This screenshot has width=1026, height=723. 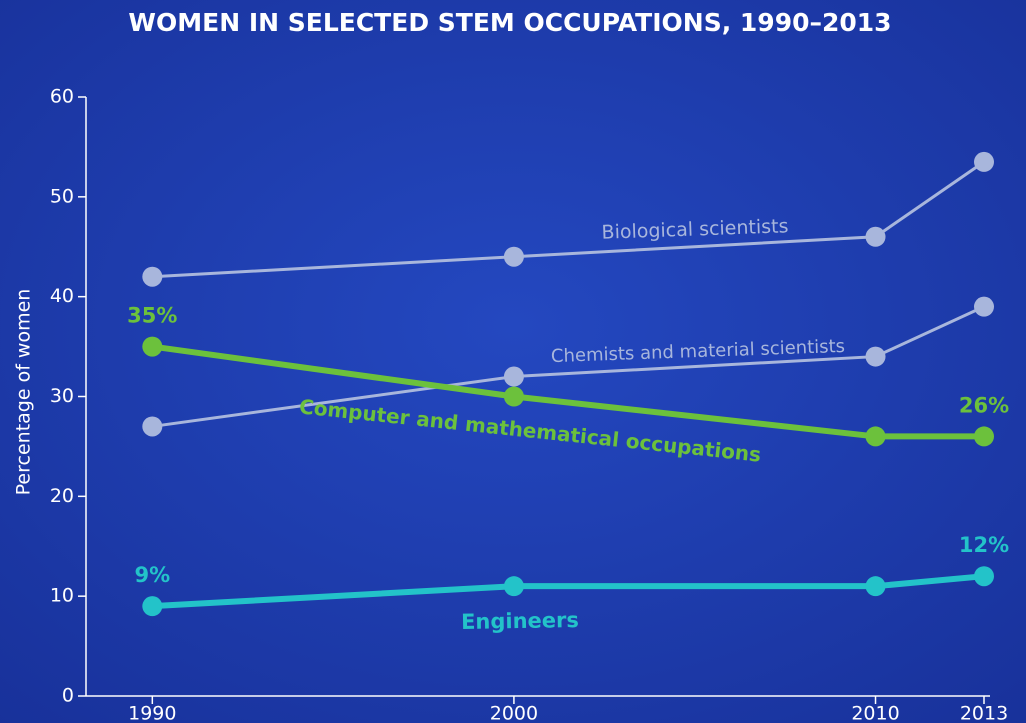 I want to click on x-tick-label: 2013, so click(x=984, y=713).